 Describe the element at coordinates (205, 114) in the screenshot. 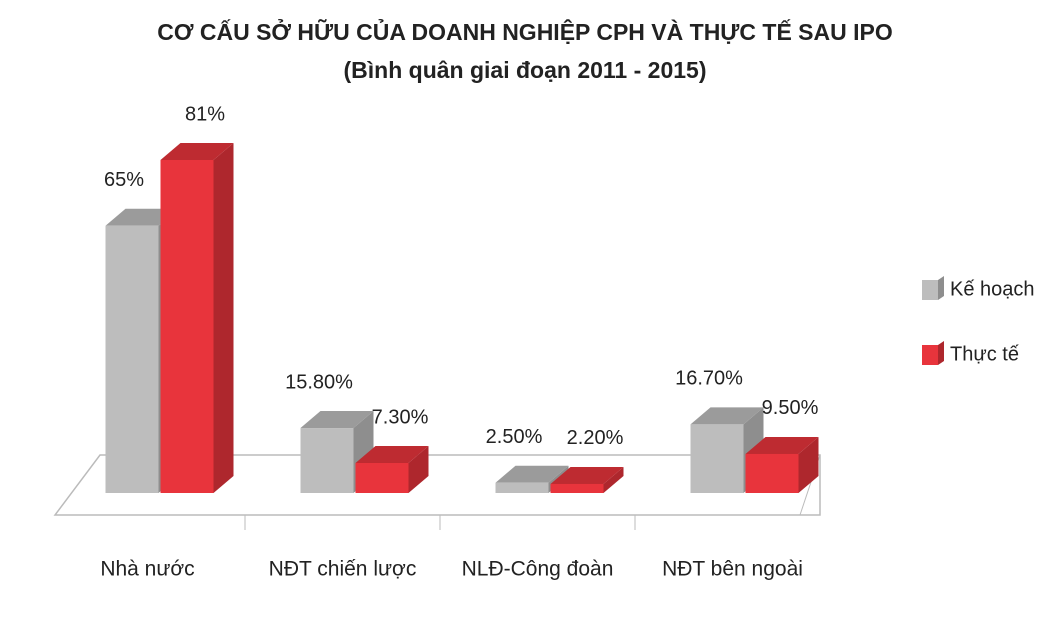

I see `value-label: 81%` at that location.